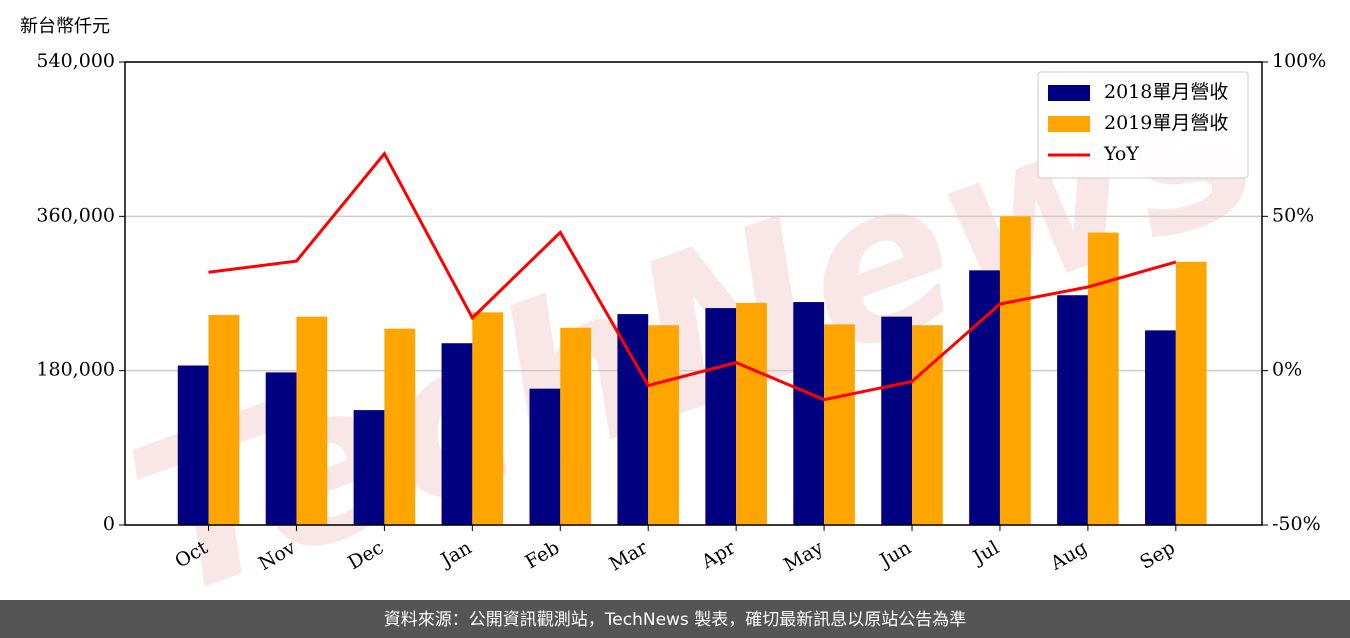 Image resolution: width=1350 pixels, height=638 pixels. What do you see at coordinates (109, 524) in the screenshot?
I see `y-tick-label: 0` at bounding box center [109, 524].